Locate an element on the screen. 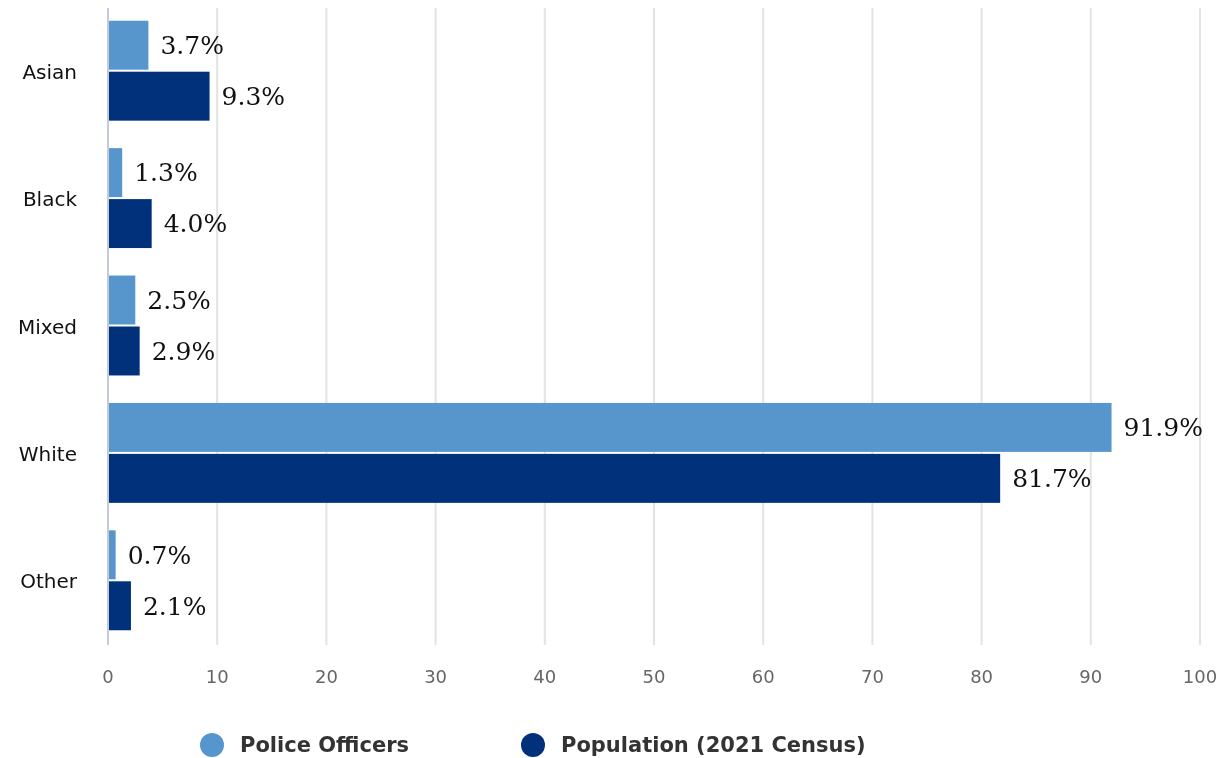 This screenshot has width=1229, height=758. x-tick-label: 40 is located at coordinates (545, 676).